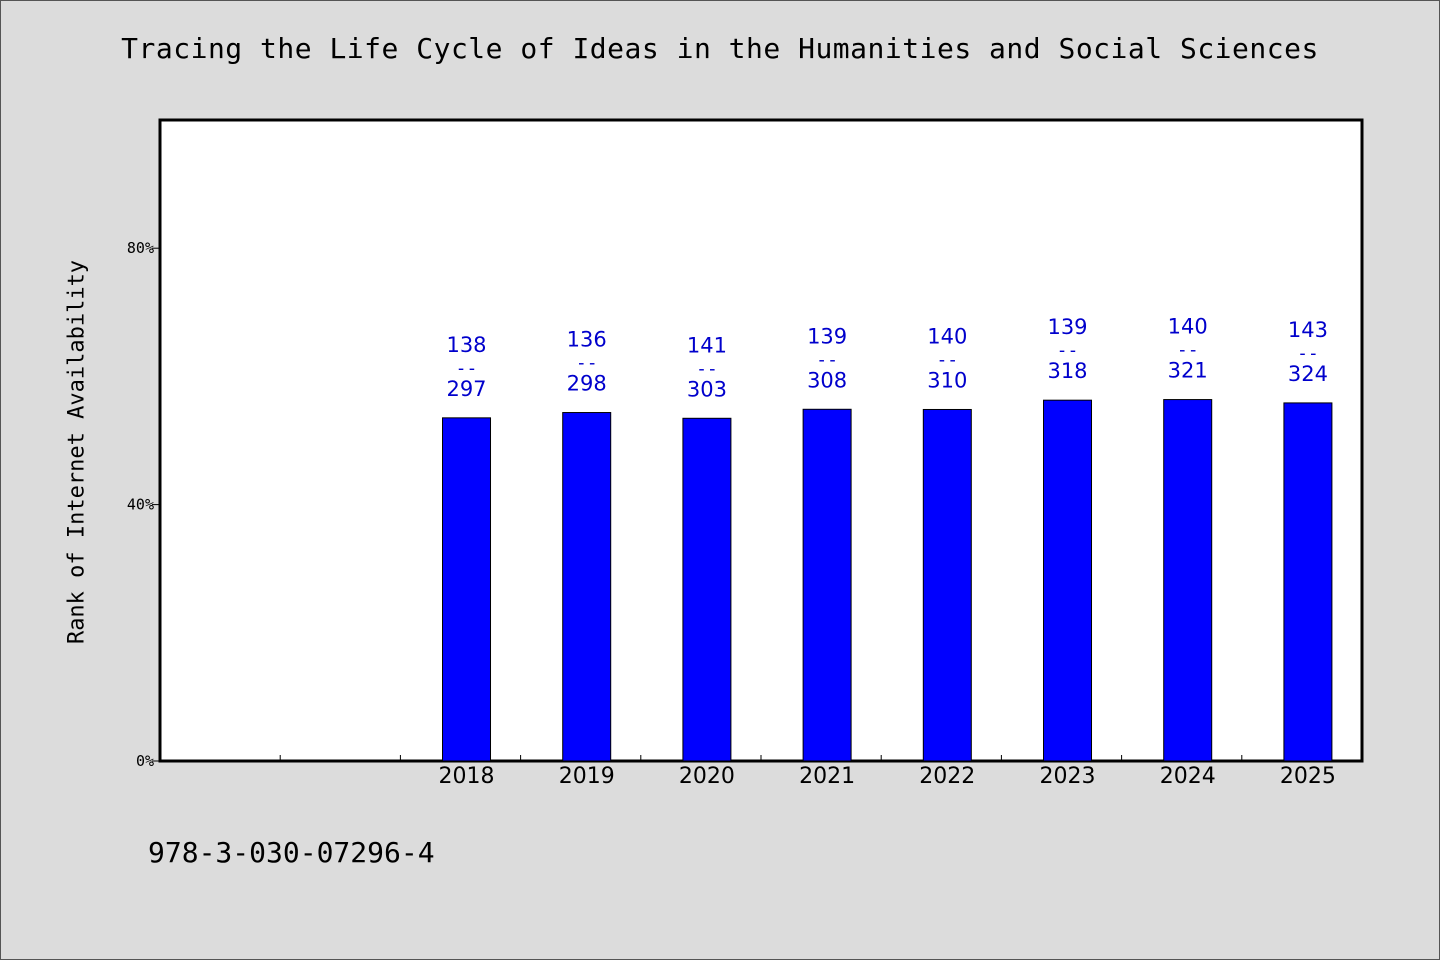  I want to click on x-tick-label: 2019, so click(587, 776).